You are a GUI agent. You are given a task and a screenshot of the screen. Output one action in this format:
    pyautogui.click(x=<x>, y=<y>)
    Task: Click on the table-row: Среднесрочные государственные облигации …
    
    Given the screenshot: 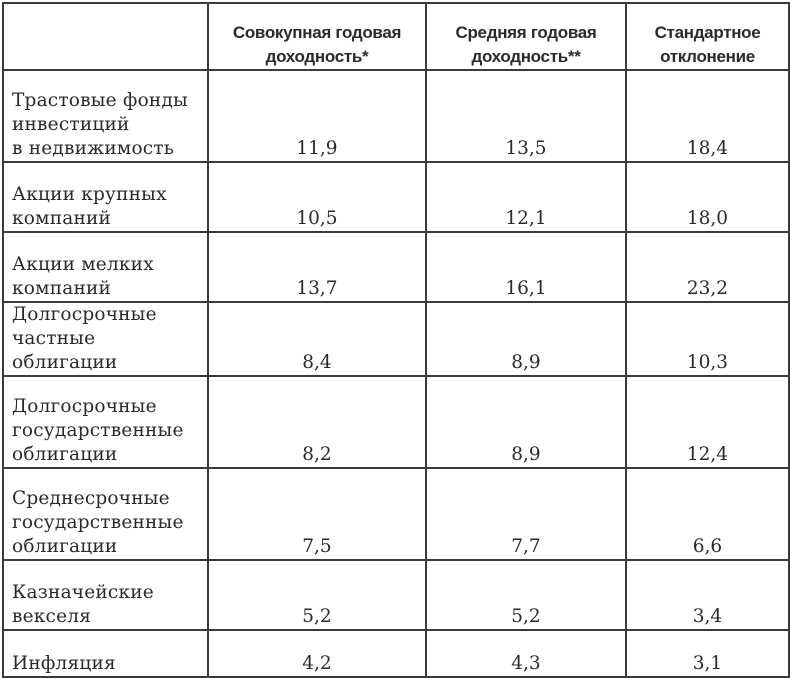 What is the action you would take?
    pyautogui.click(x=396, y=514)
    